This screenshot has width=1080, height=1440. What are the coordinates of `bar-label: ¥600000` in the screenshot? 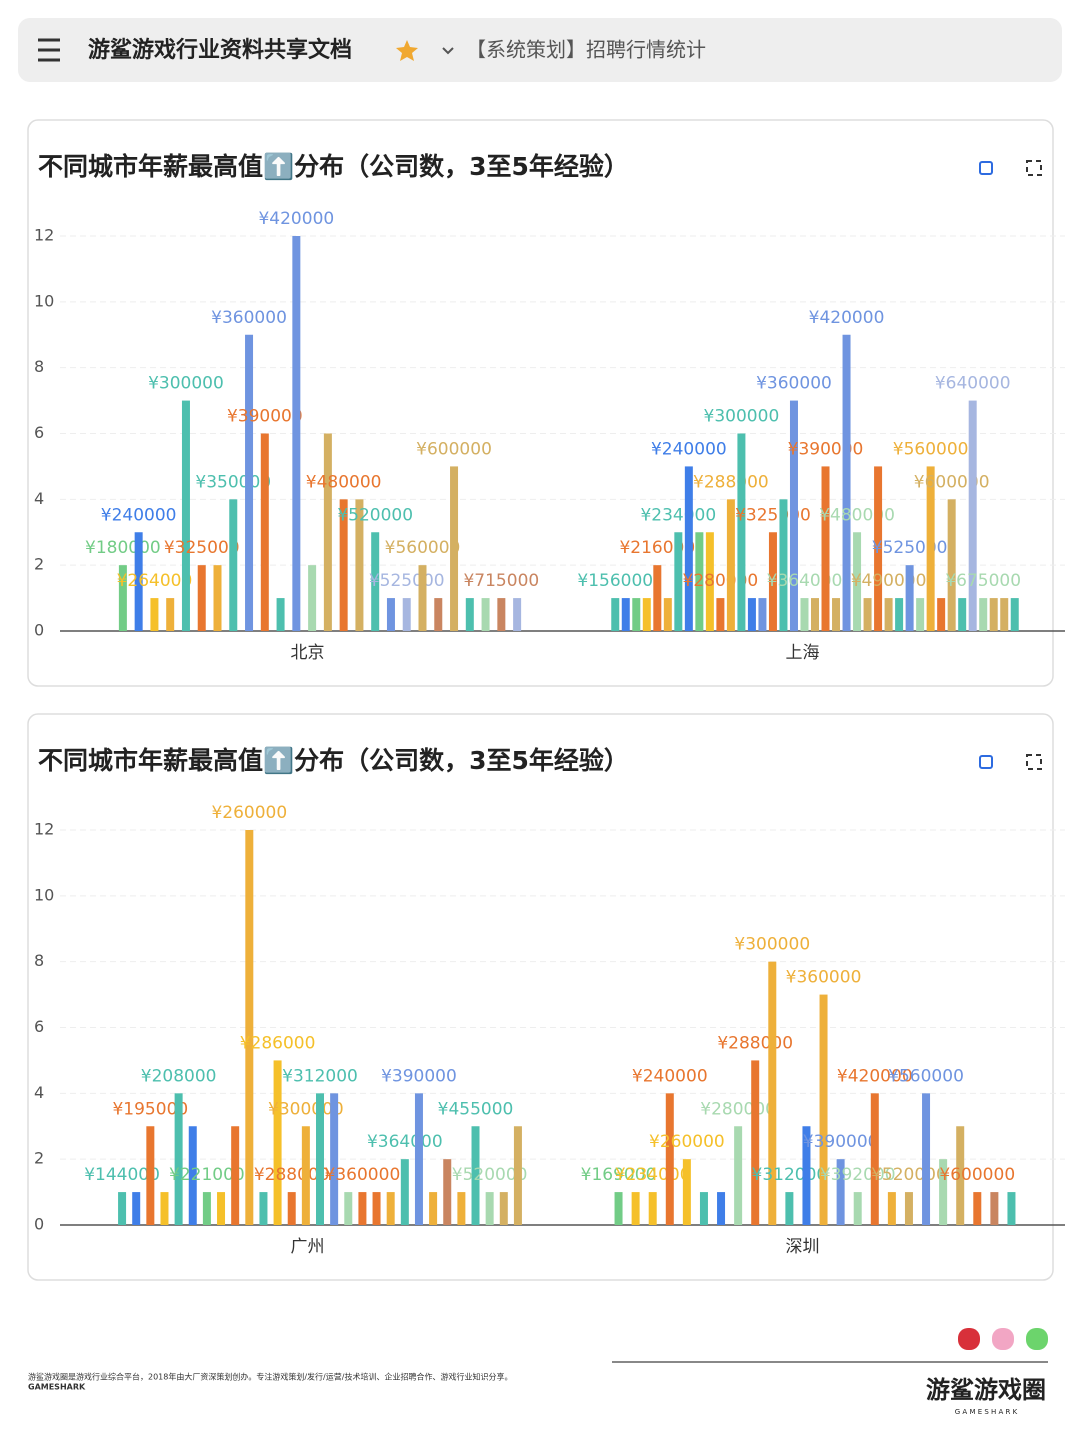 It's located at (454, 449).